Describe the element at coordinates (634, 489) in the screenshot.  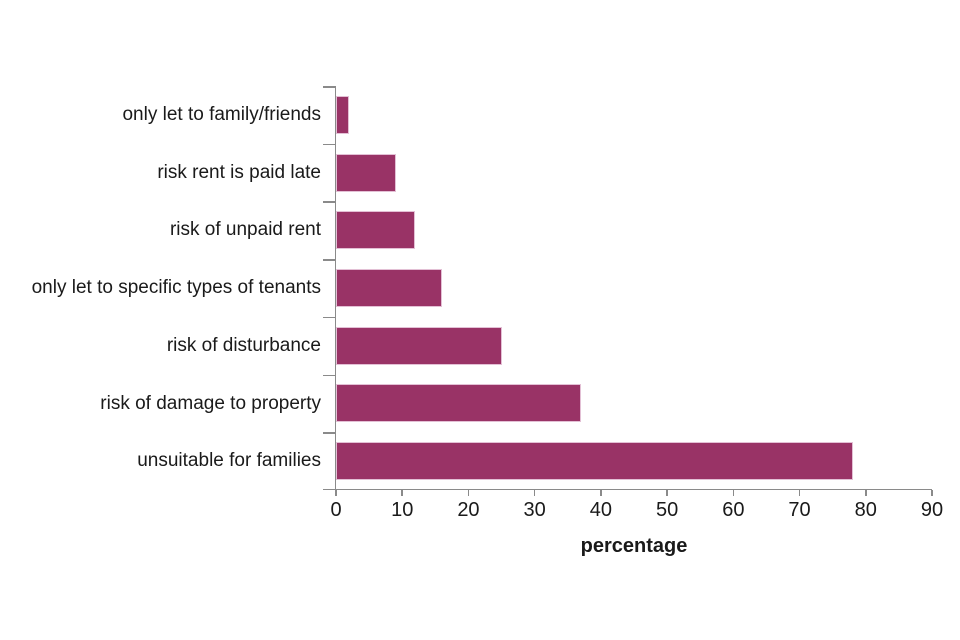
I see `x-axis-line` at that location.